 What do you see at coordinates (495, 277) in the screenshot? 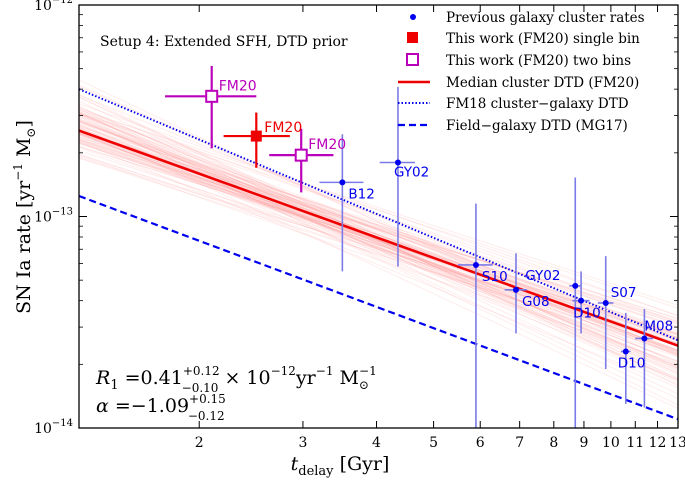
I see `cluster-point-label: S10` at bounding box center [495, 277].